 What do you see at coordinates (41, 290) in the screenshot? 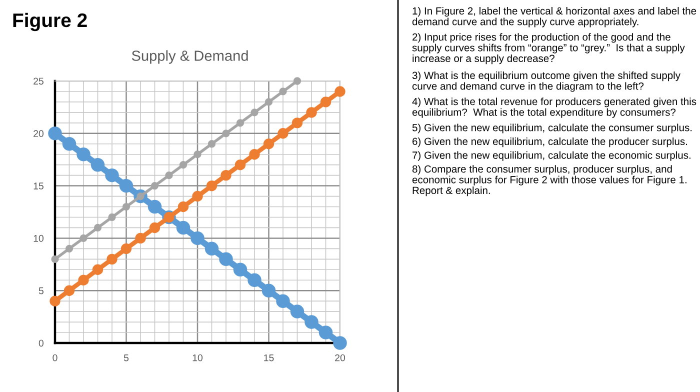
I see `y-tick-label: 5` at bounding box center [41, 290].